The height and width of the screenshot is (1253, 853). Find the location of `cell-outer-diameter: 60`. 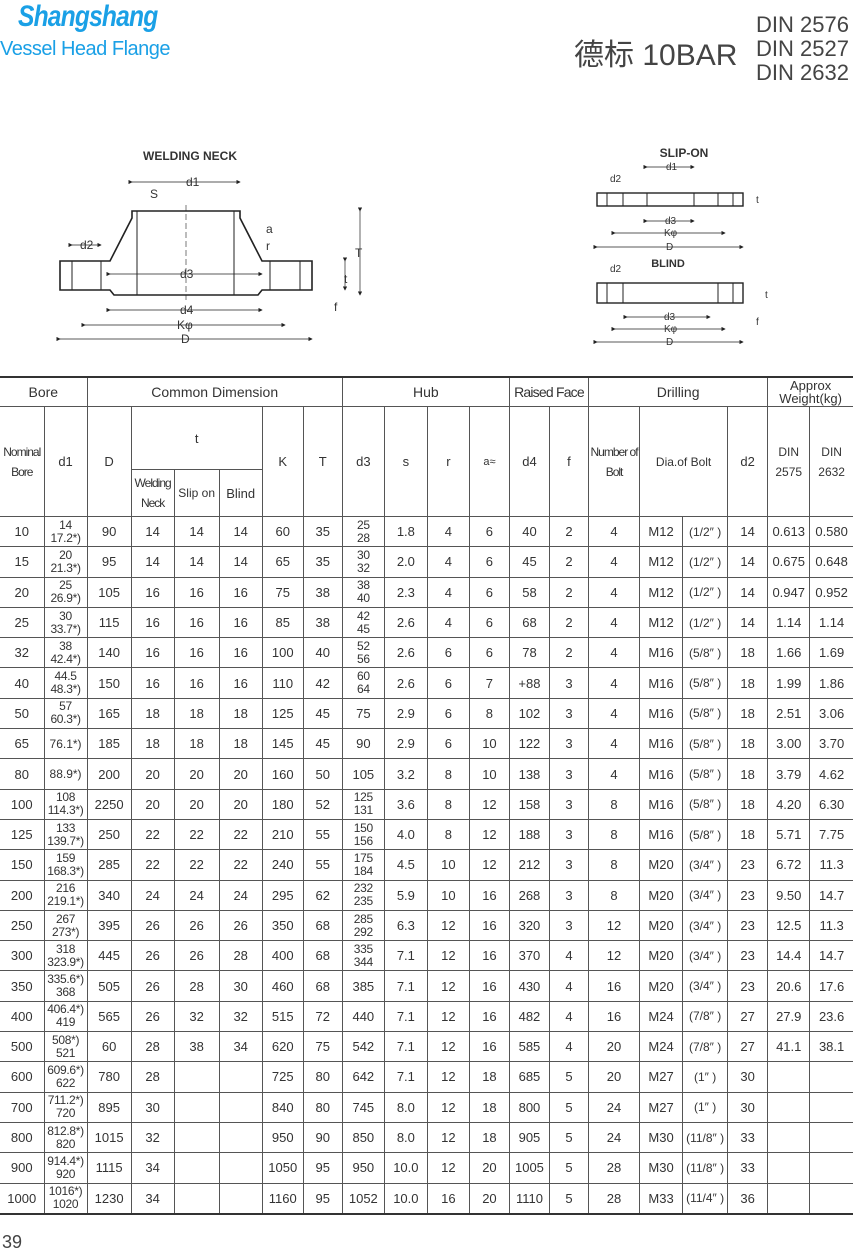

cell-outer-diameter: 60 is located at coordinates (109, 1047).